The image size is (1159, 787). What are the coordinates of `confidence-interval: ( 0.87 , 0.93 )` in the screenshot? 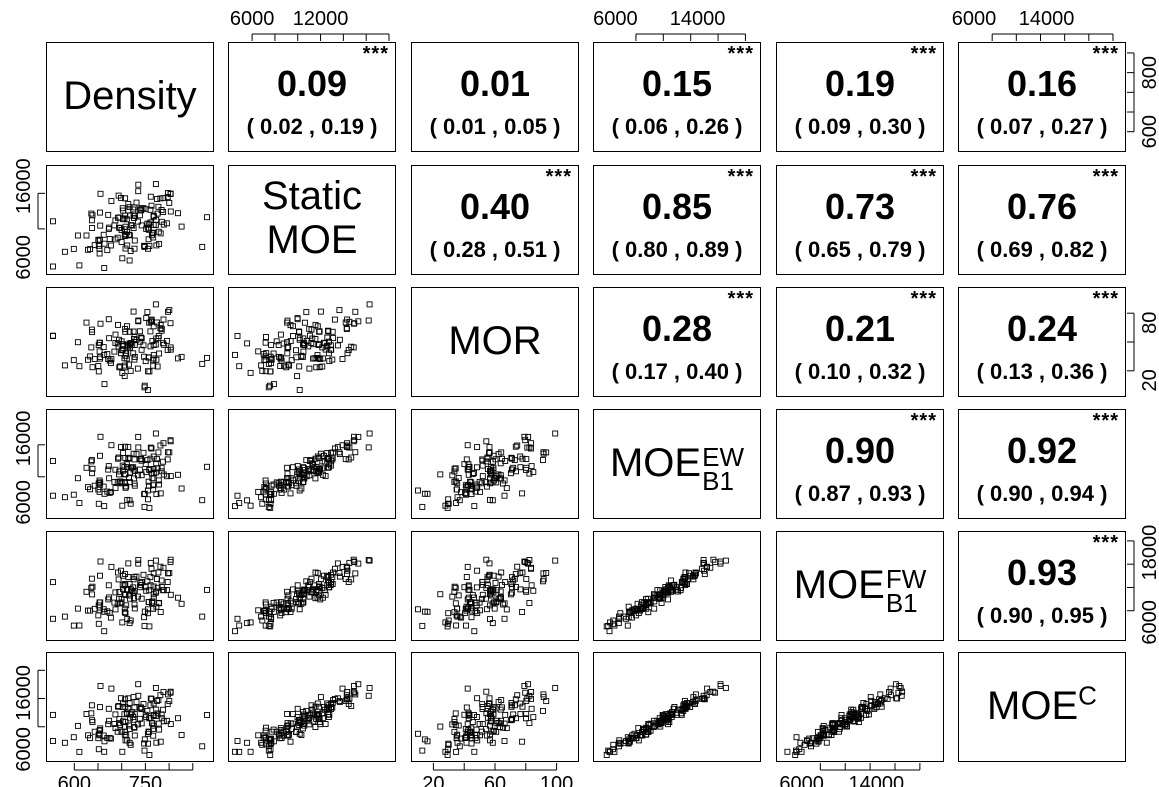 It's located at (860, 493).